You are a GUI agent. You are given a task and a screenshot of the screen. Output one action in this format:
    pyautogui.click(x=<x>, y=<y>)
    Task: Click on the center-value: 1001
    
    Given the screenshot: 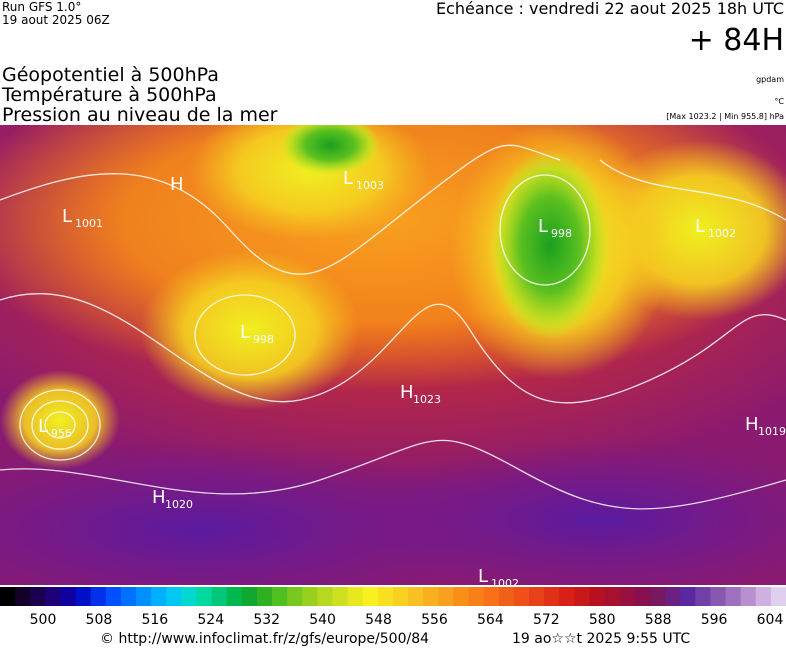 What is the action you would take?
    pyautogui.click(x=89, y=223)
    